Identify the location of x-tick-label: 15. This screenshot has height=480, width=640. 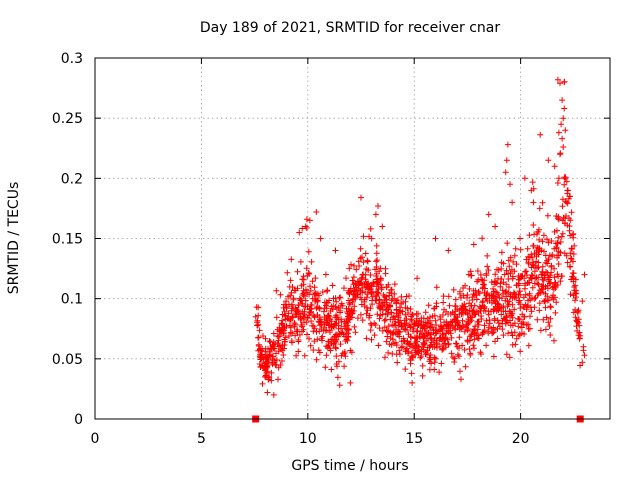
(414, 439).